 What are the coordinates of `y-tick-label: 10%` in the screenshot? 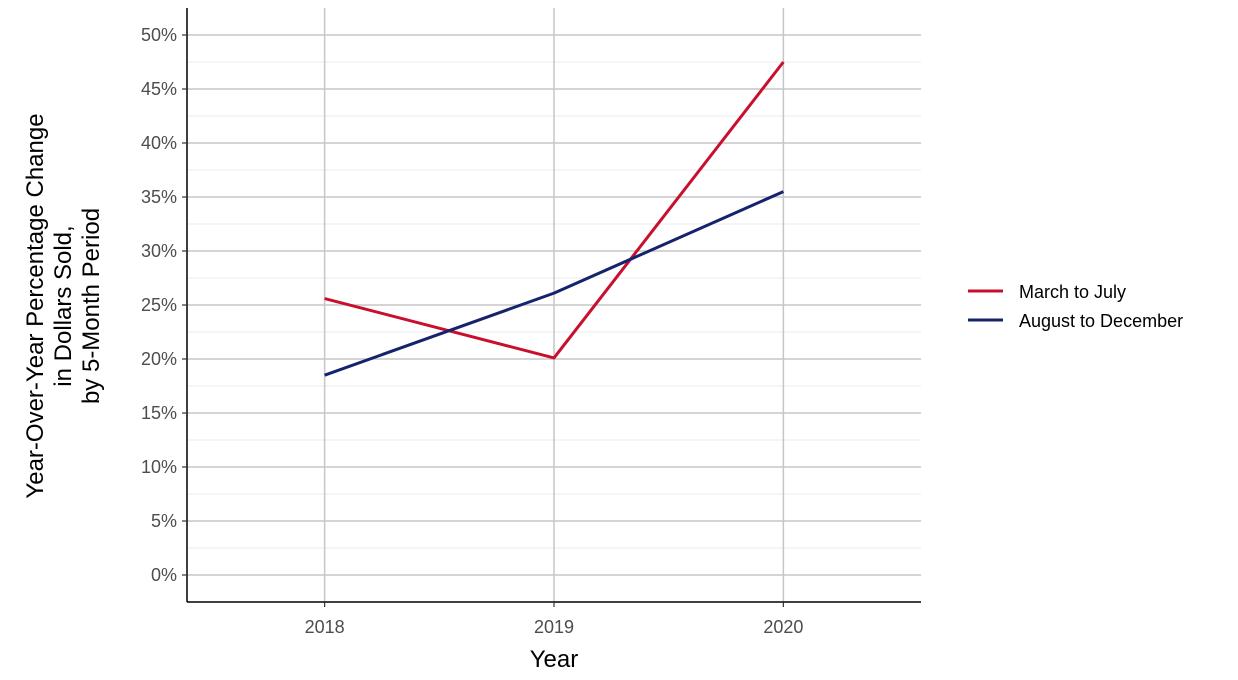 It's located at (159, 467).